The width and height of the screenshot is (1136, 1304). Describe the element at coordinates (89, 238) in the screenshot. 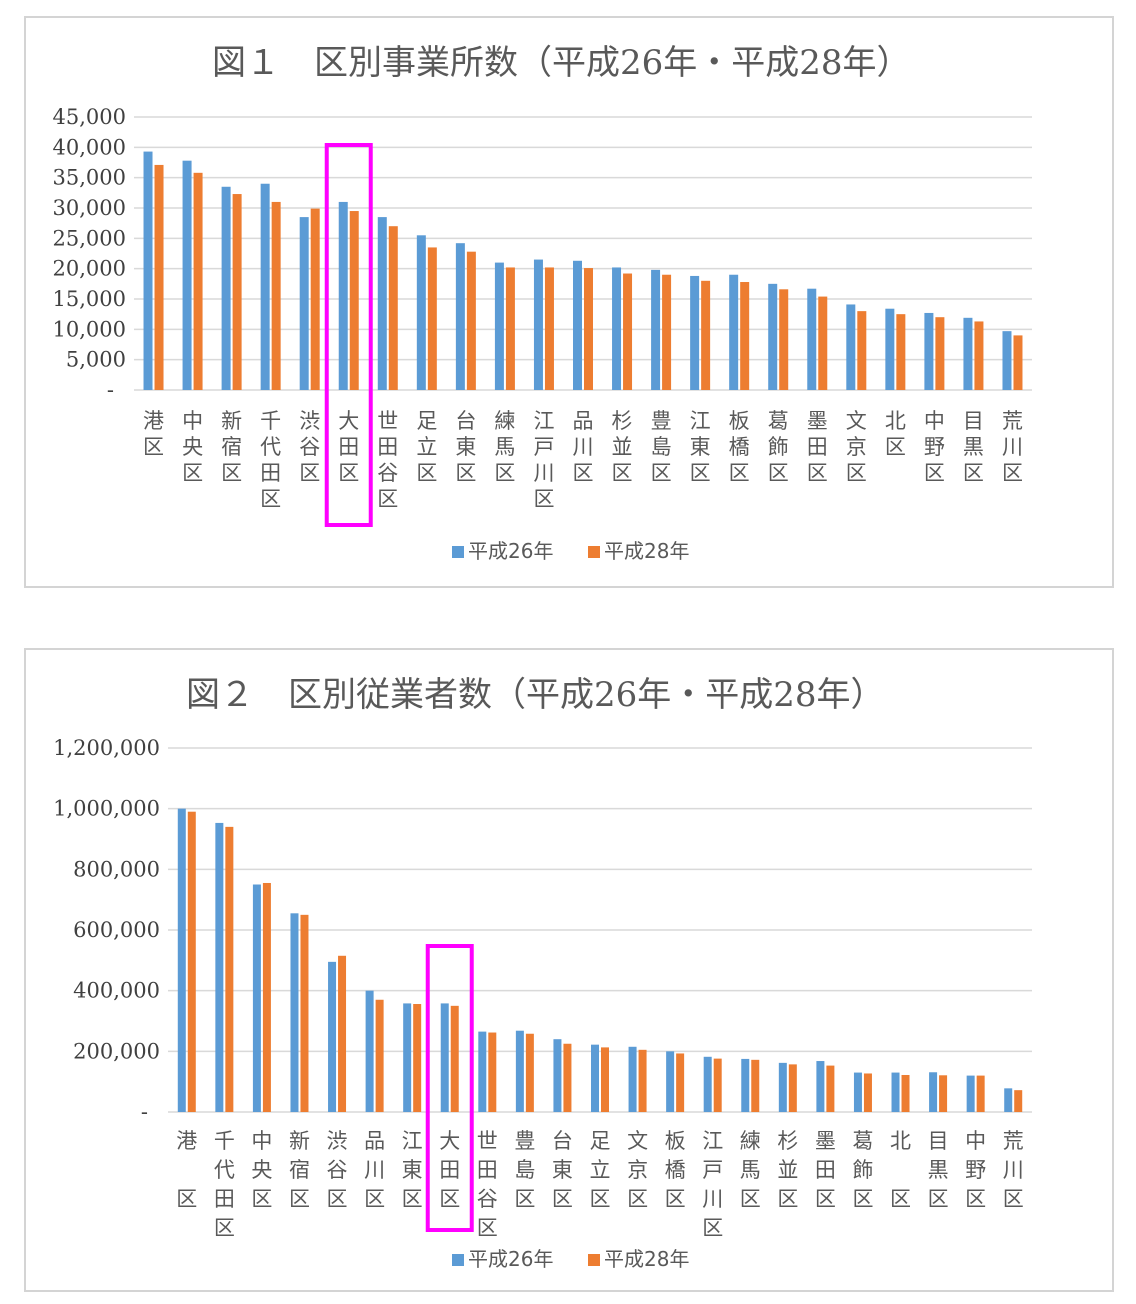

I see `y-tick-label: 25,000` at that location.